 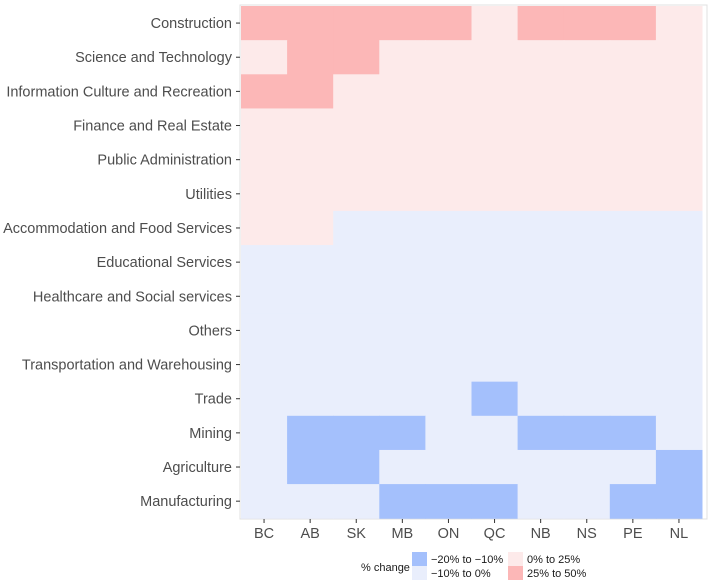 I want to click on y-tick-label: Accommodation and Food Services, so click(x=117, y=229).